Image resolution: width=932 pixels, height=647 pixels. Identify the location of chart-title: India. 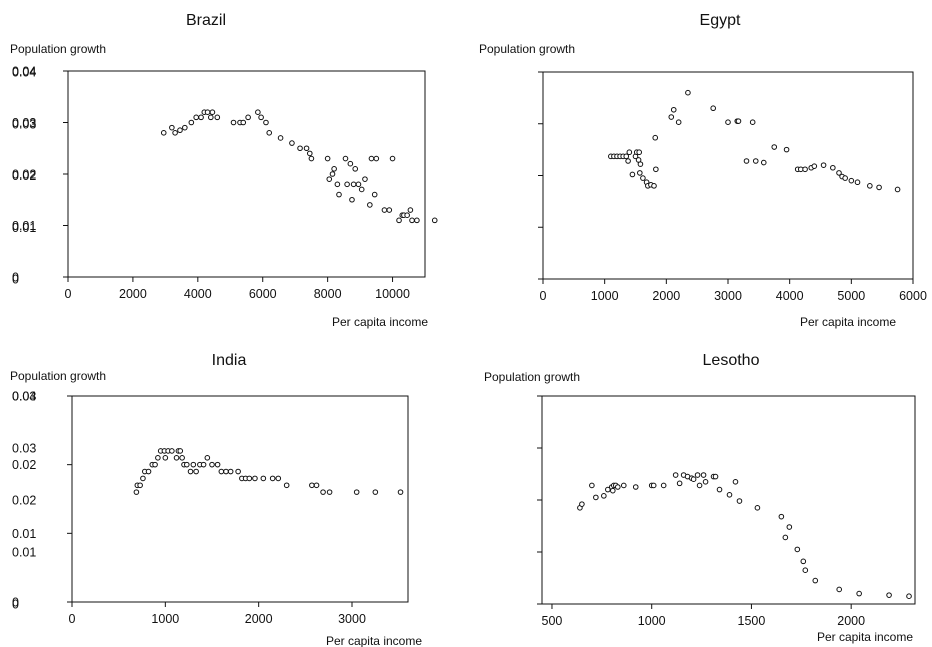
(229, 360).